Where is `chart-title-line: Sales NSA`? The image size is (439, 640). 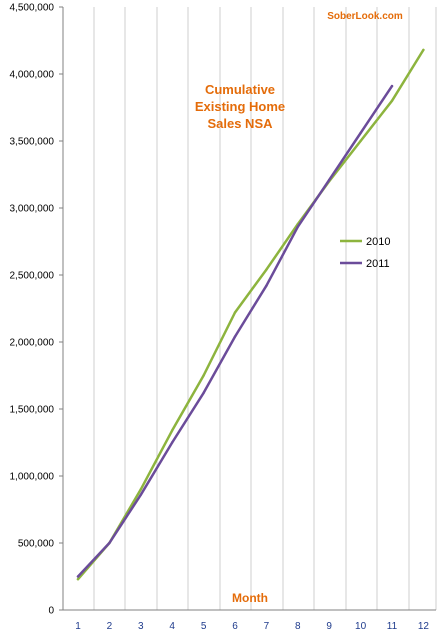
chart-title-line: Sales NSA is located at coordinates (240, 123).